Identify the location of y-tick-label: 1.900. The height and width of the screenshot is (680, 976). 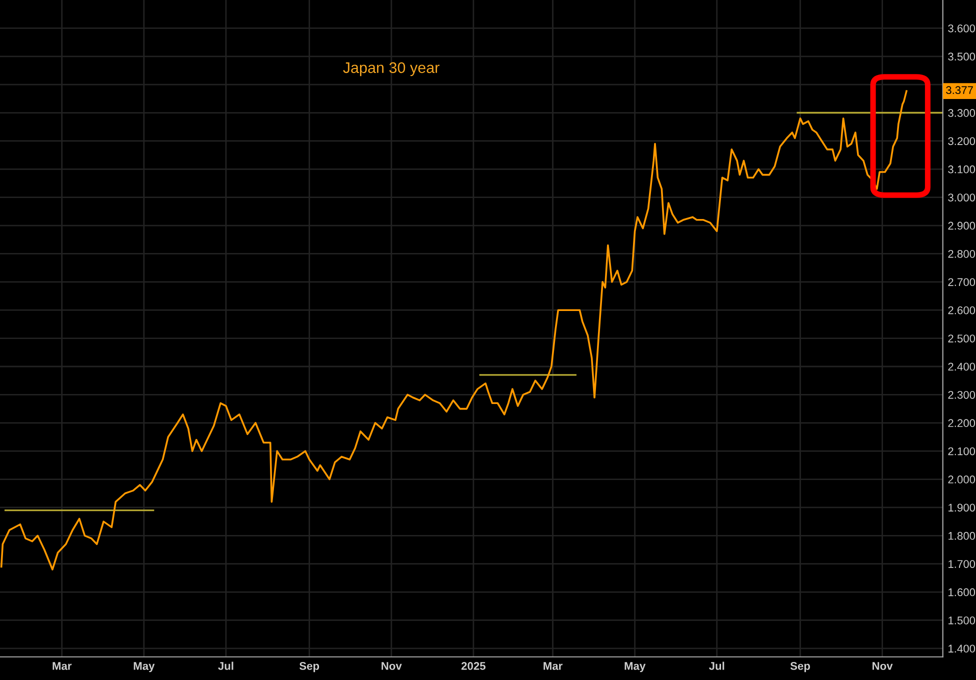
(962, 508).